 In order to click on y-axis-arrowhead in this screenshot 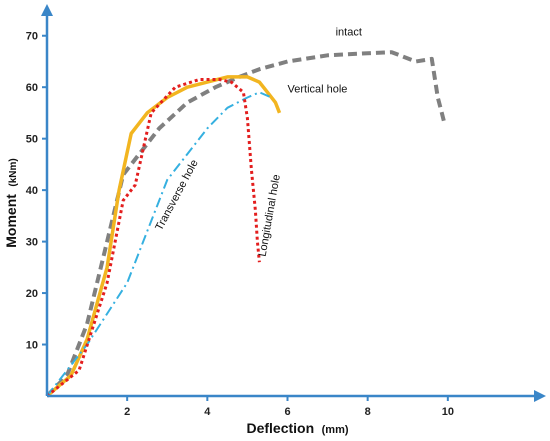, I will do `click(47, 10)`.